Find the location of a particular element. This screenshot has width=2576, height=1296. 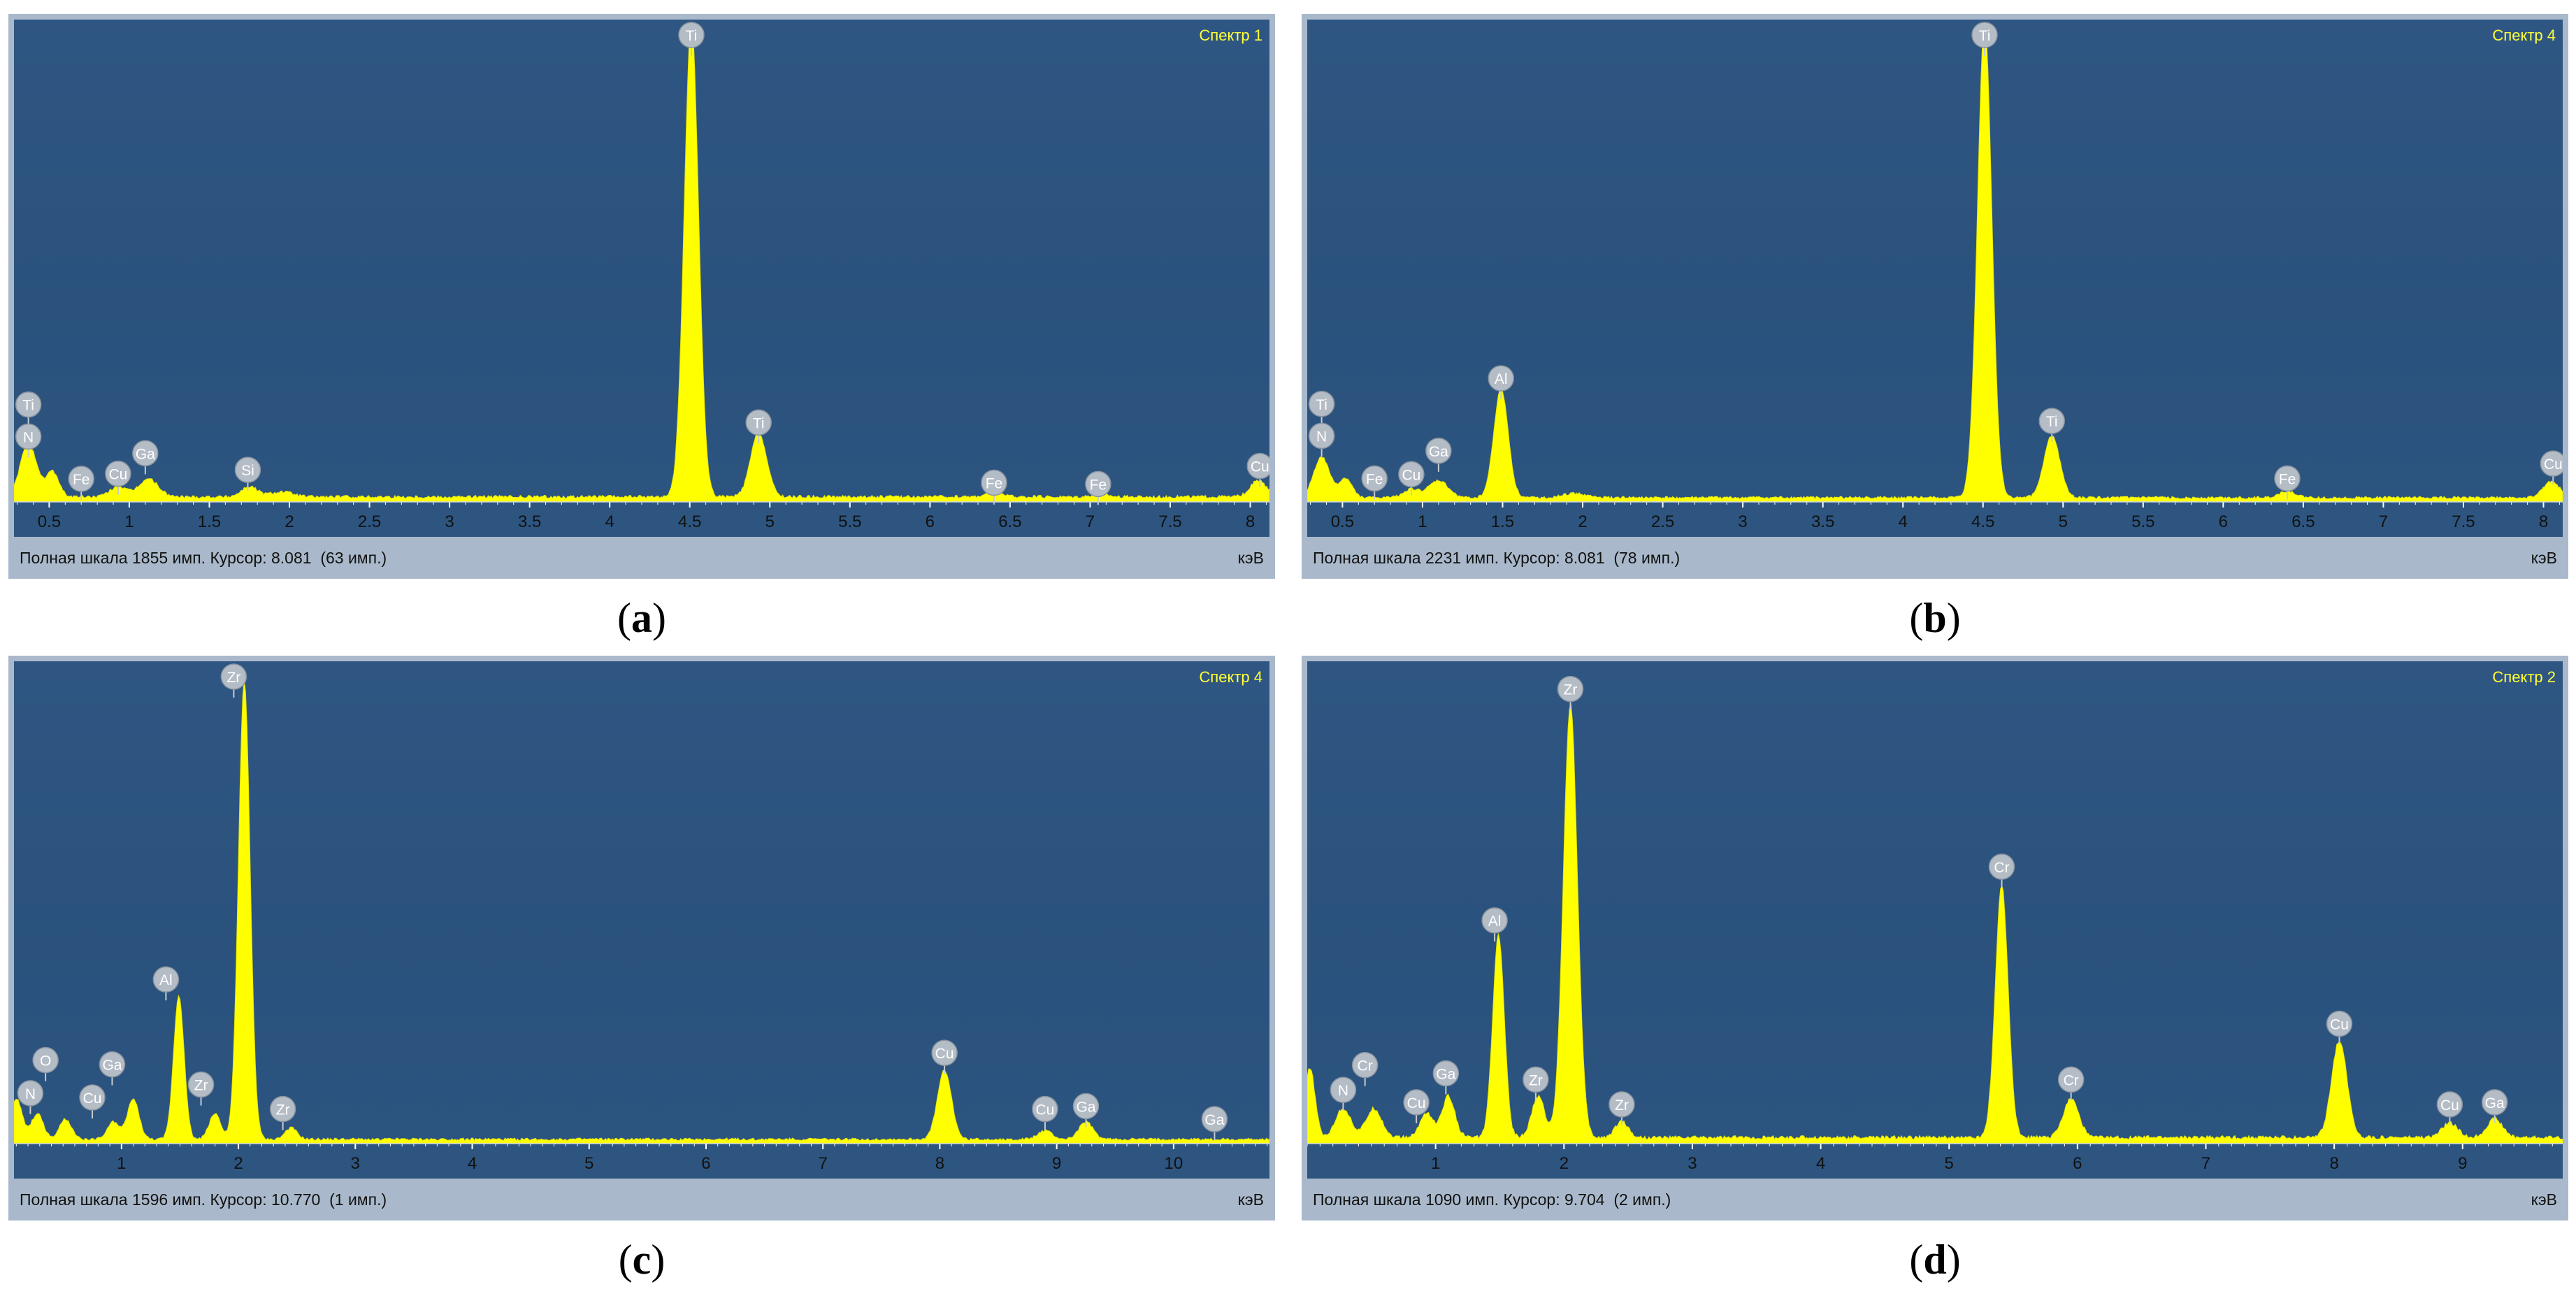

x-tick-label: 7 is located at coordinates (2383, 522).